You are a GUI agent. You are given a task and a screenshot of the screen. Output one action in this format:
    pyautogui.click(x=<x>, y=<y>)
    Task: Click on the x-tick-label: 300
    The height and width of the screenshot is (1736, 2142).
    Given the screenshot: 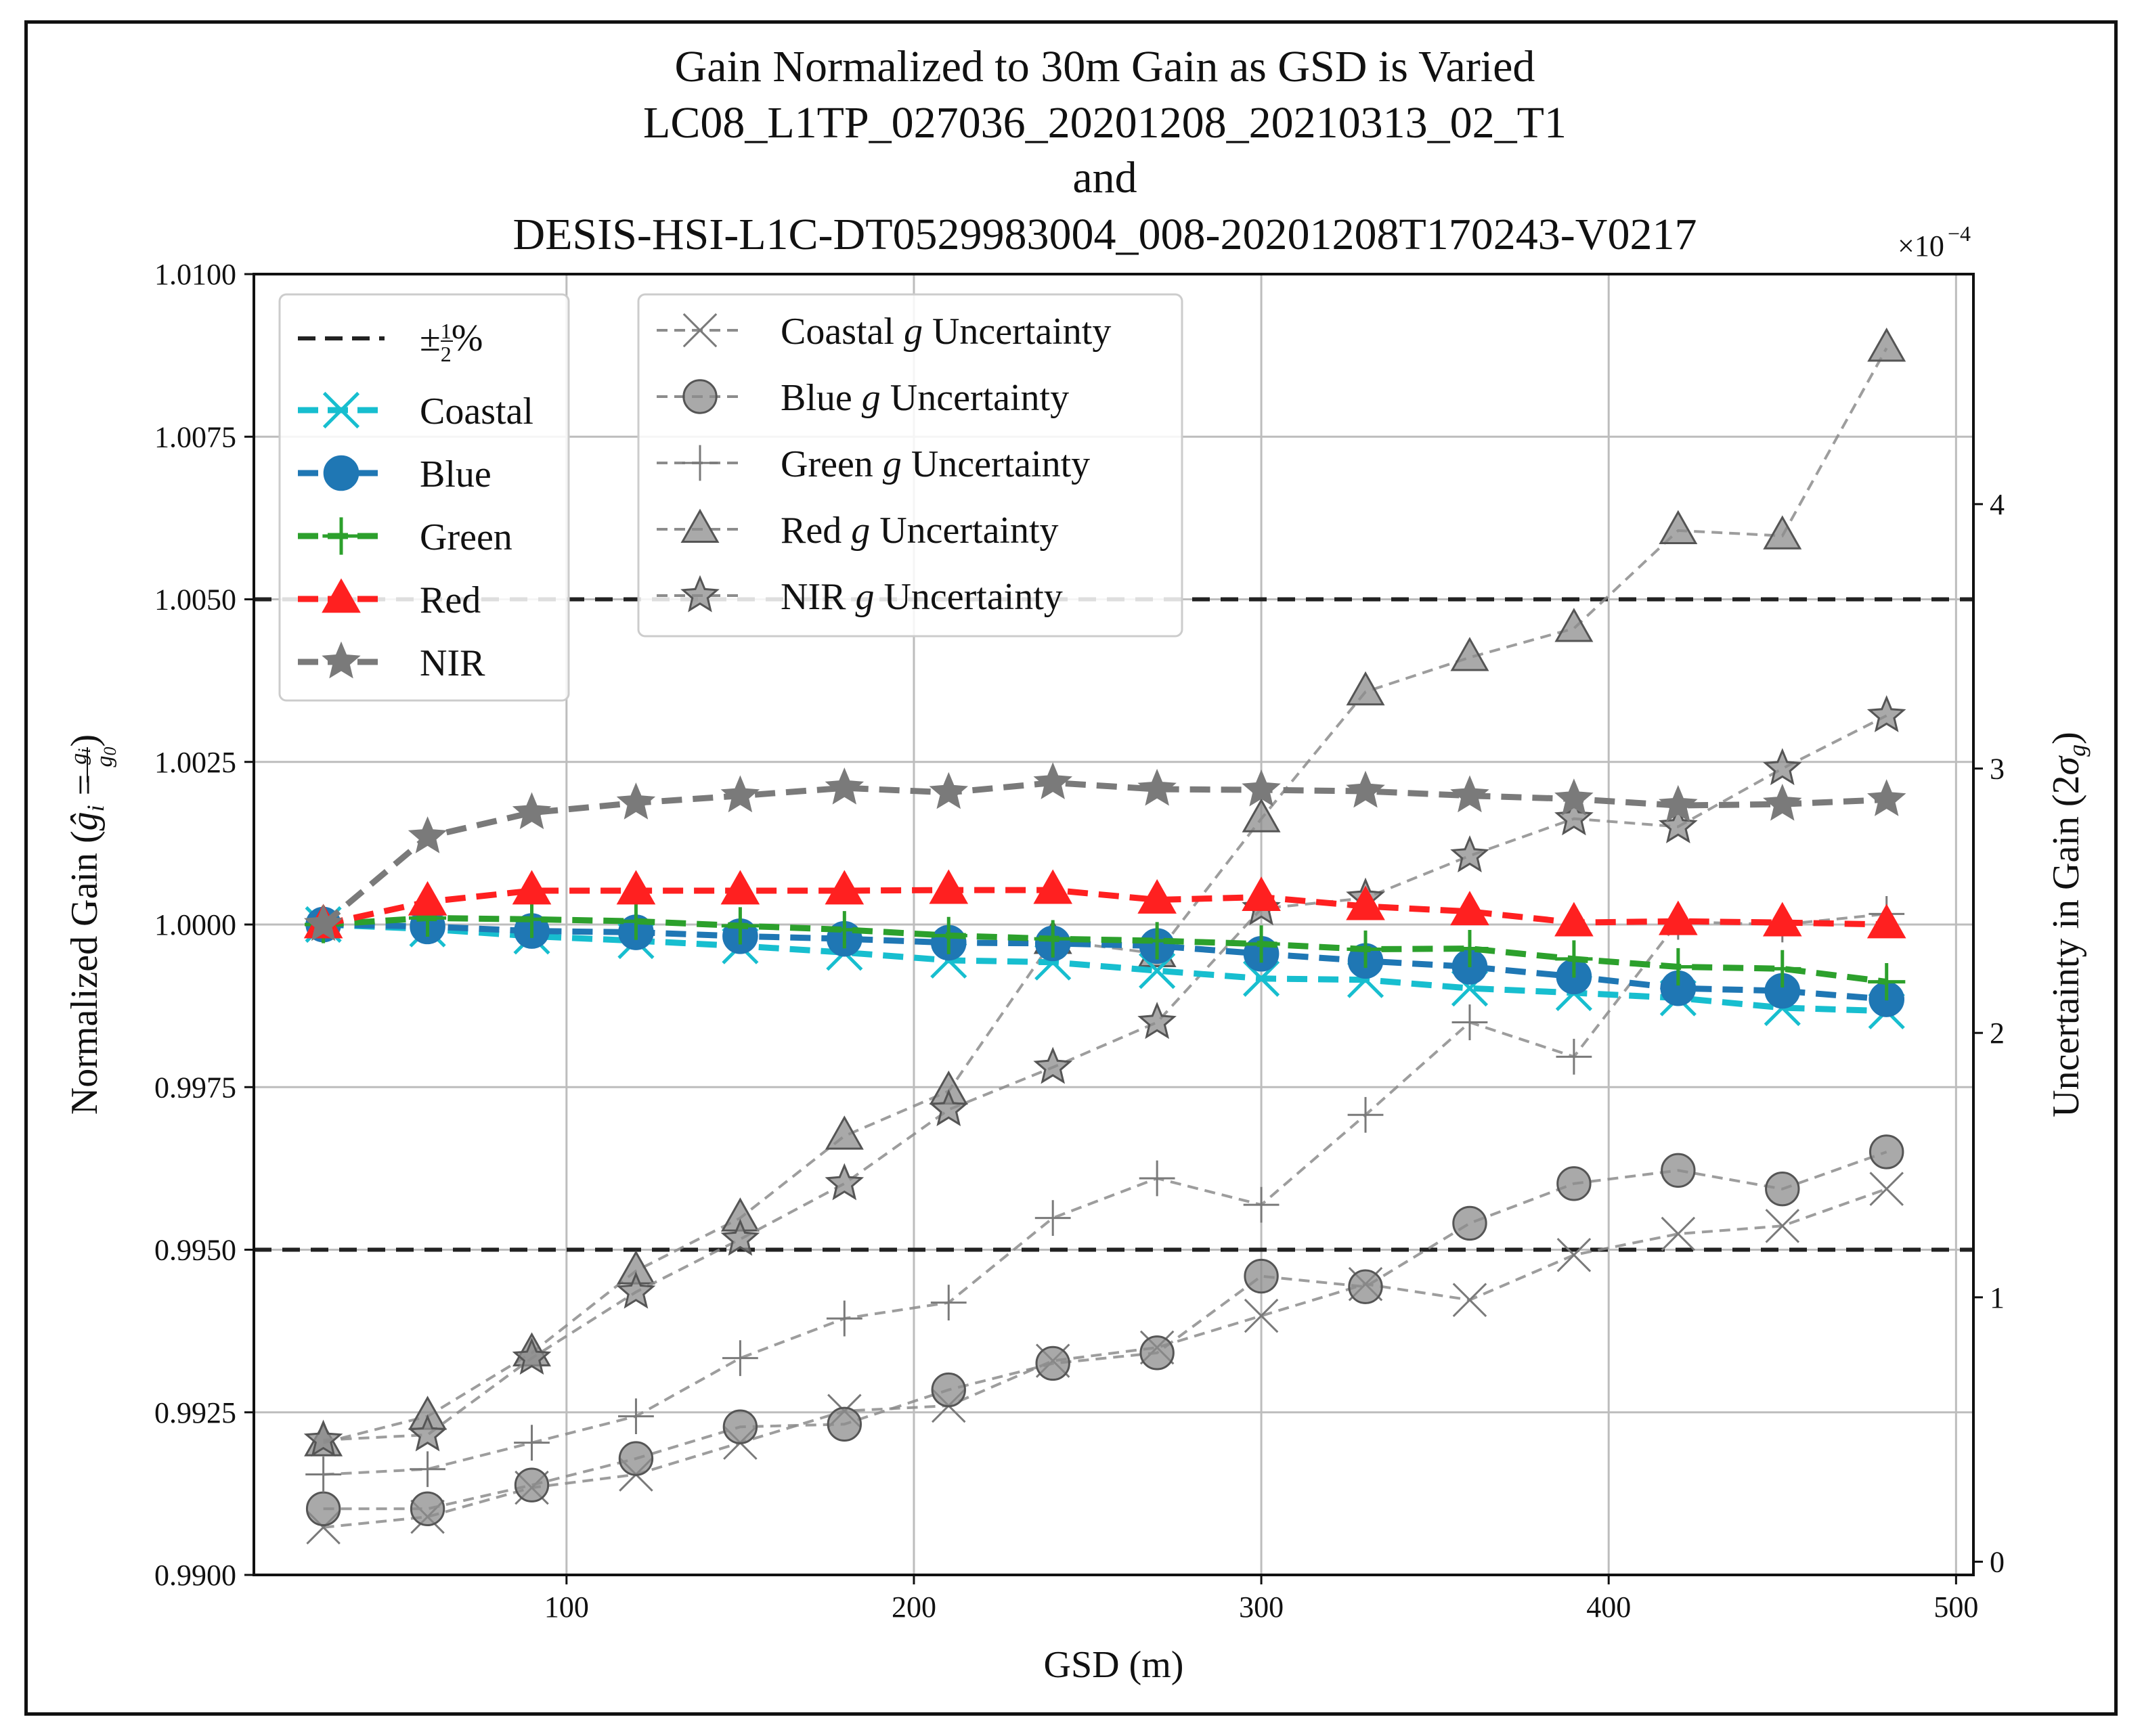 What is the action you would take?
    pyautogui.click(x=1262, y=1607)
    